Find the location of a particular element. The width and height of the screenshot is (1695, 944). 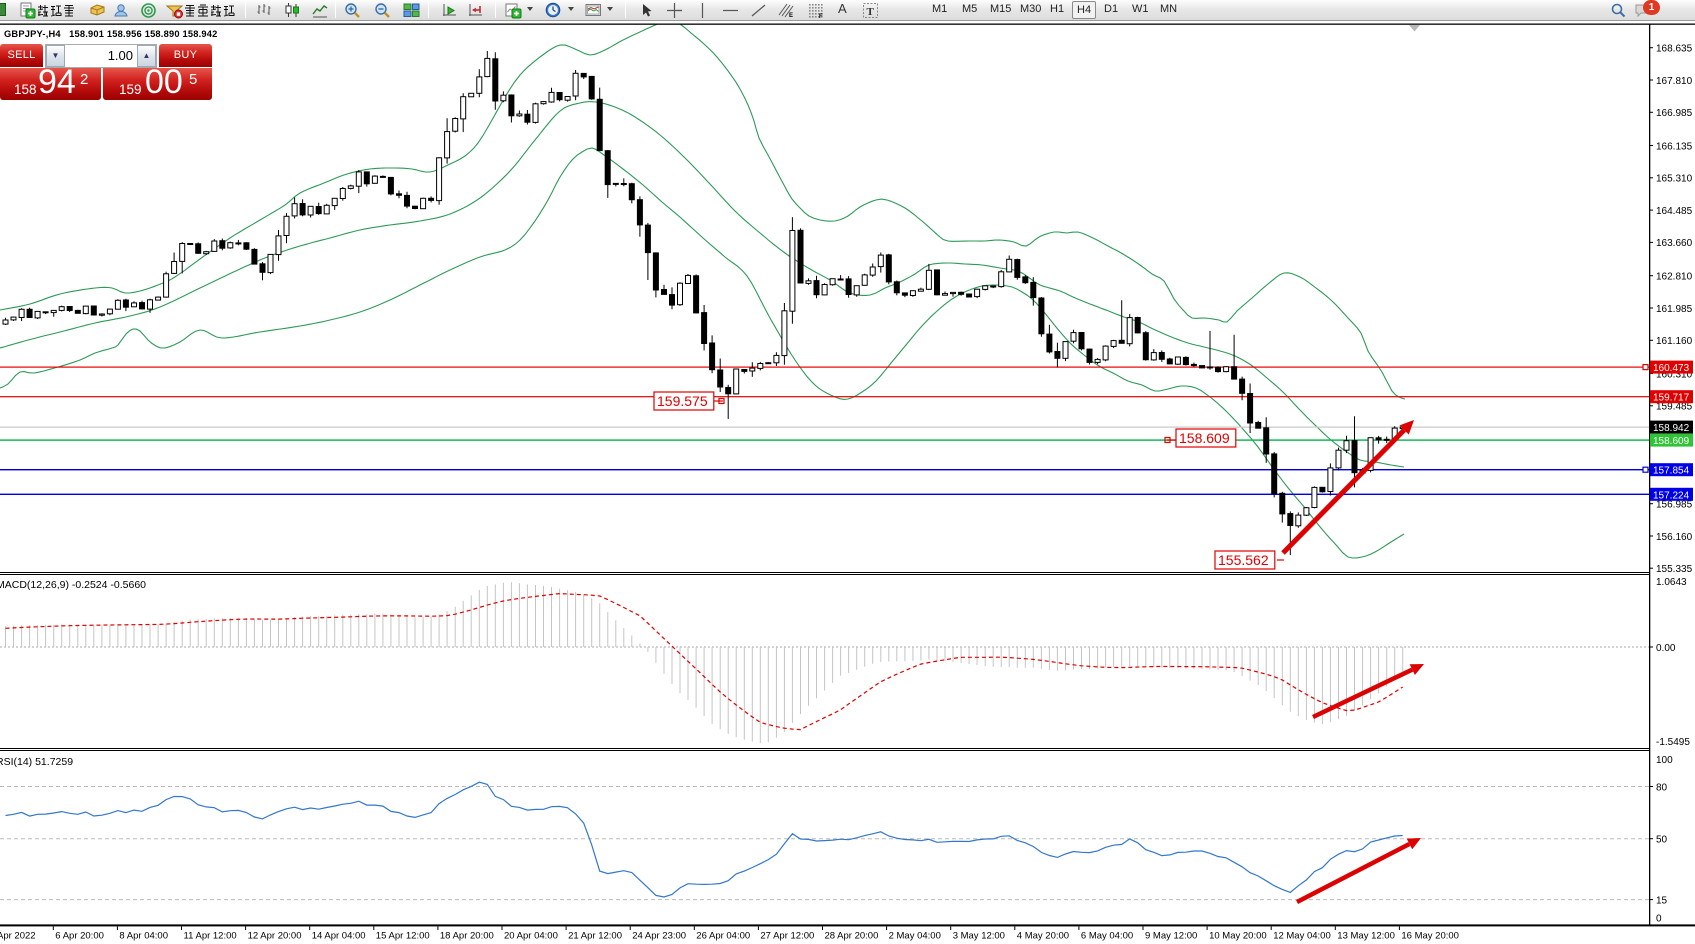

svg-text: -1.5495 is located at coordinates (1673, 742).